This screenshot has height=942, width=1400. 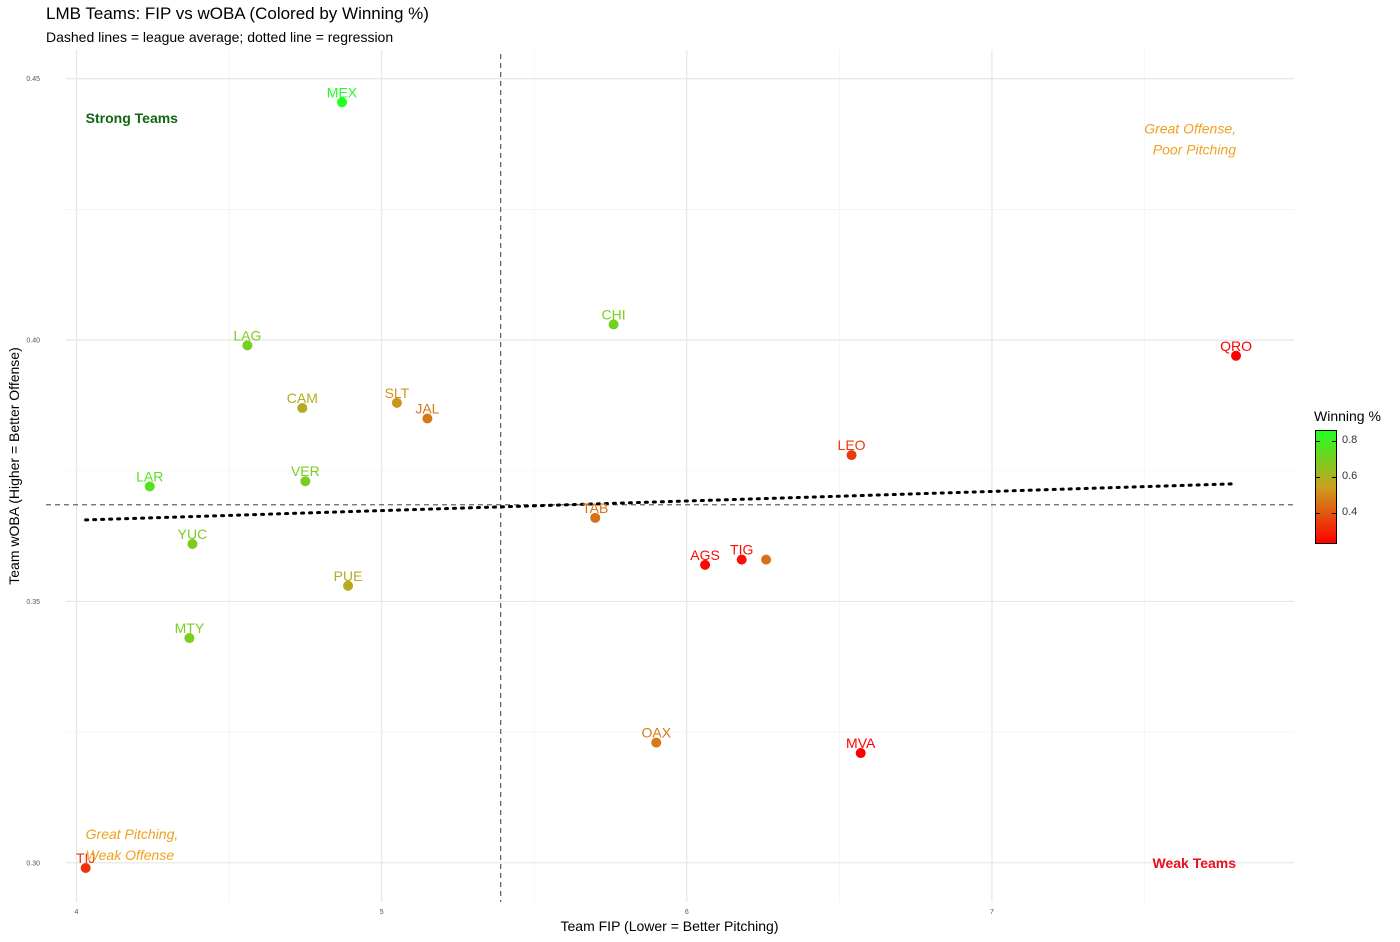 I want to click on annotation-text: Strong Teams, so click(x=132, y=118).